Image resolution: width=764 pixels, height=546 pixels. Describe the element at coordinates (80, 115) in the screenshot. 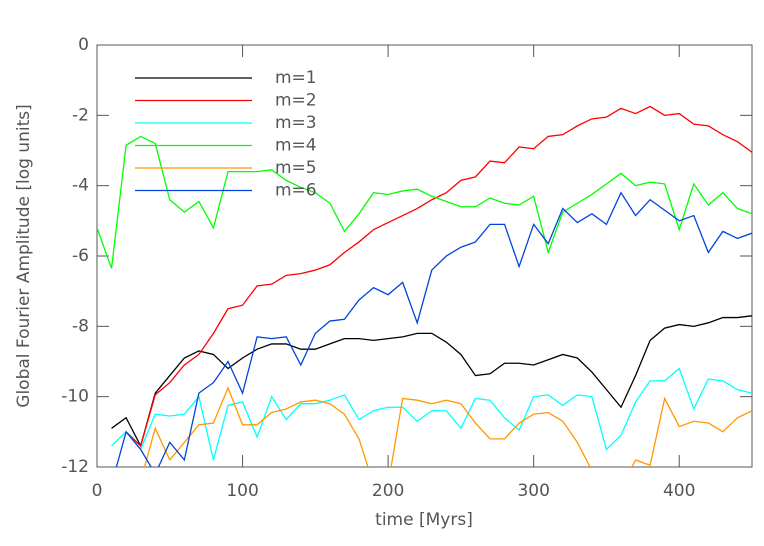

I see `y-tick-label: -2` at that location.